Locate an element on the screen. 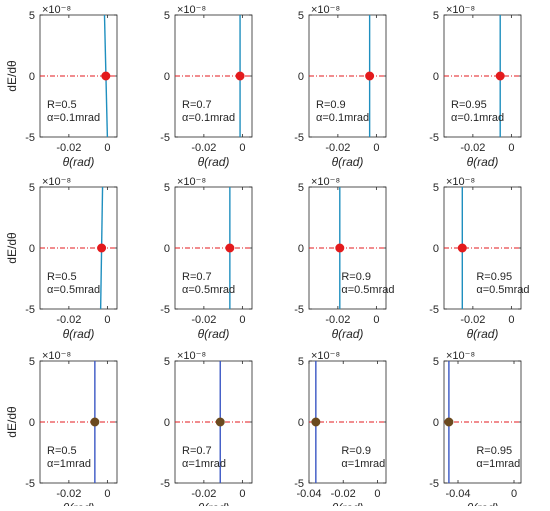 The height and width of the screenshot is (511, 550). subplot-11: -5 0 5 -0.04 -0.02 0 ×10⁻⁸ θ(rad) R=0.9α=1mrad is located at coordinates (340, 430).